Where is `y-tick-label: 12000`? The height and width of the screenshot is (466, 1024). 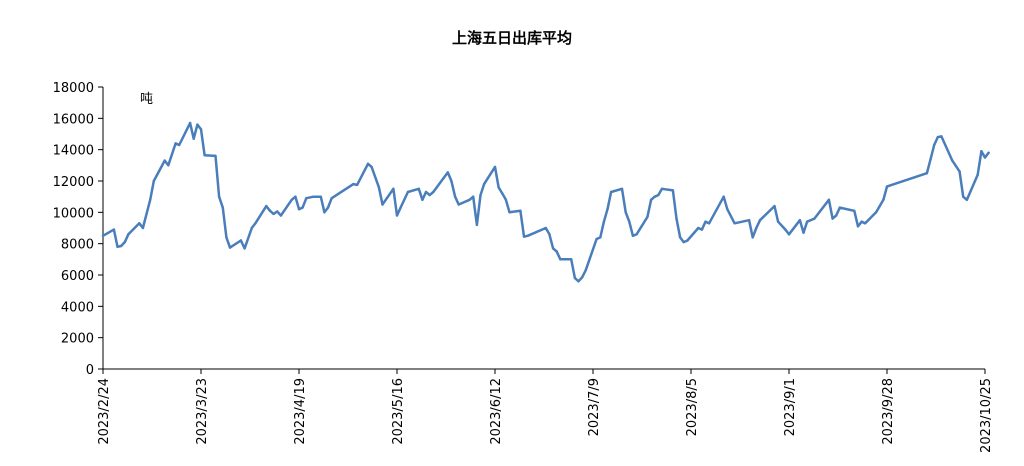
y-tick-label: 12000 is located at coordinates (73, 182).